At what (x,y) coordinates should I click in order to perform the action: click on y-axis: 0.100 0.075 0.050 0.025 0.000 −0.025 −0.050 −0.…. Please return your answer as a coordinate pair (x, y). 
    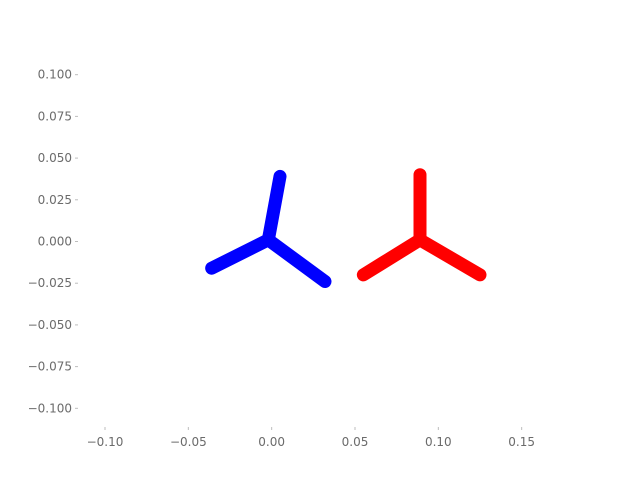
    Looking at the image, I should click on (53, 241).